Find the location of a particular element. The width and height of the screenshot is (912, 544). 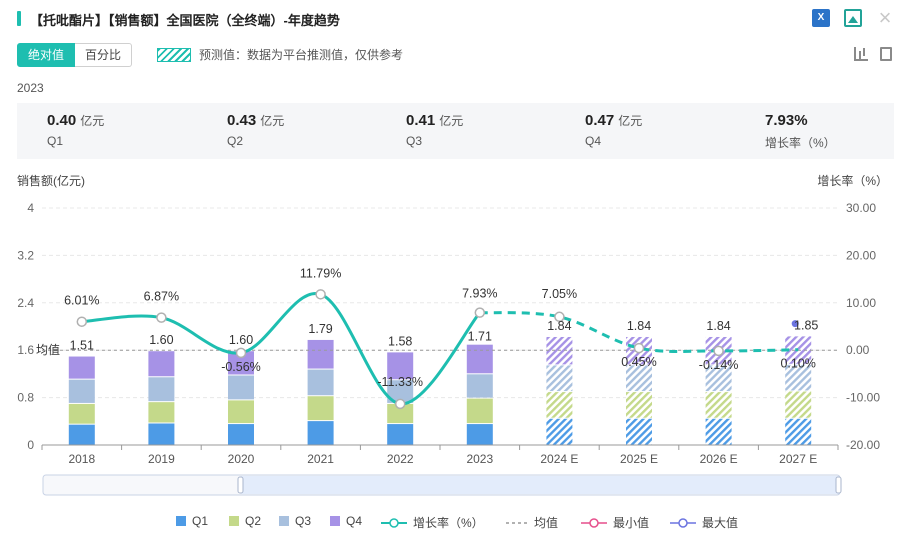

legend-item-q4: Q4 is located at coordinates (346, 521).